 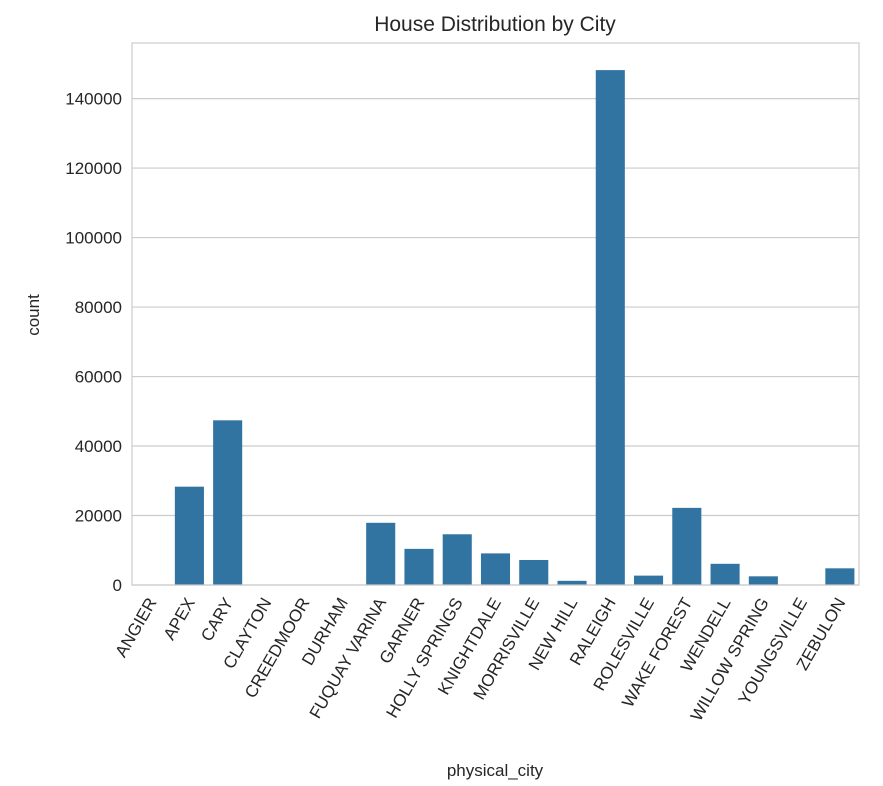 I want to click on bar-apex, so click(x=189, y=535).